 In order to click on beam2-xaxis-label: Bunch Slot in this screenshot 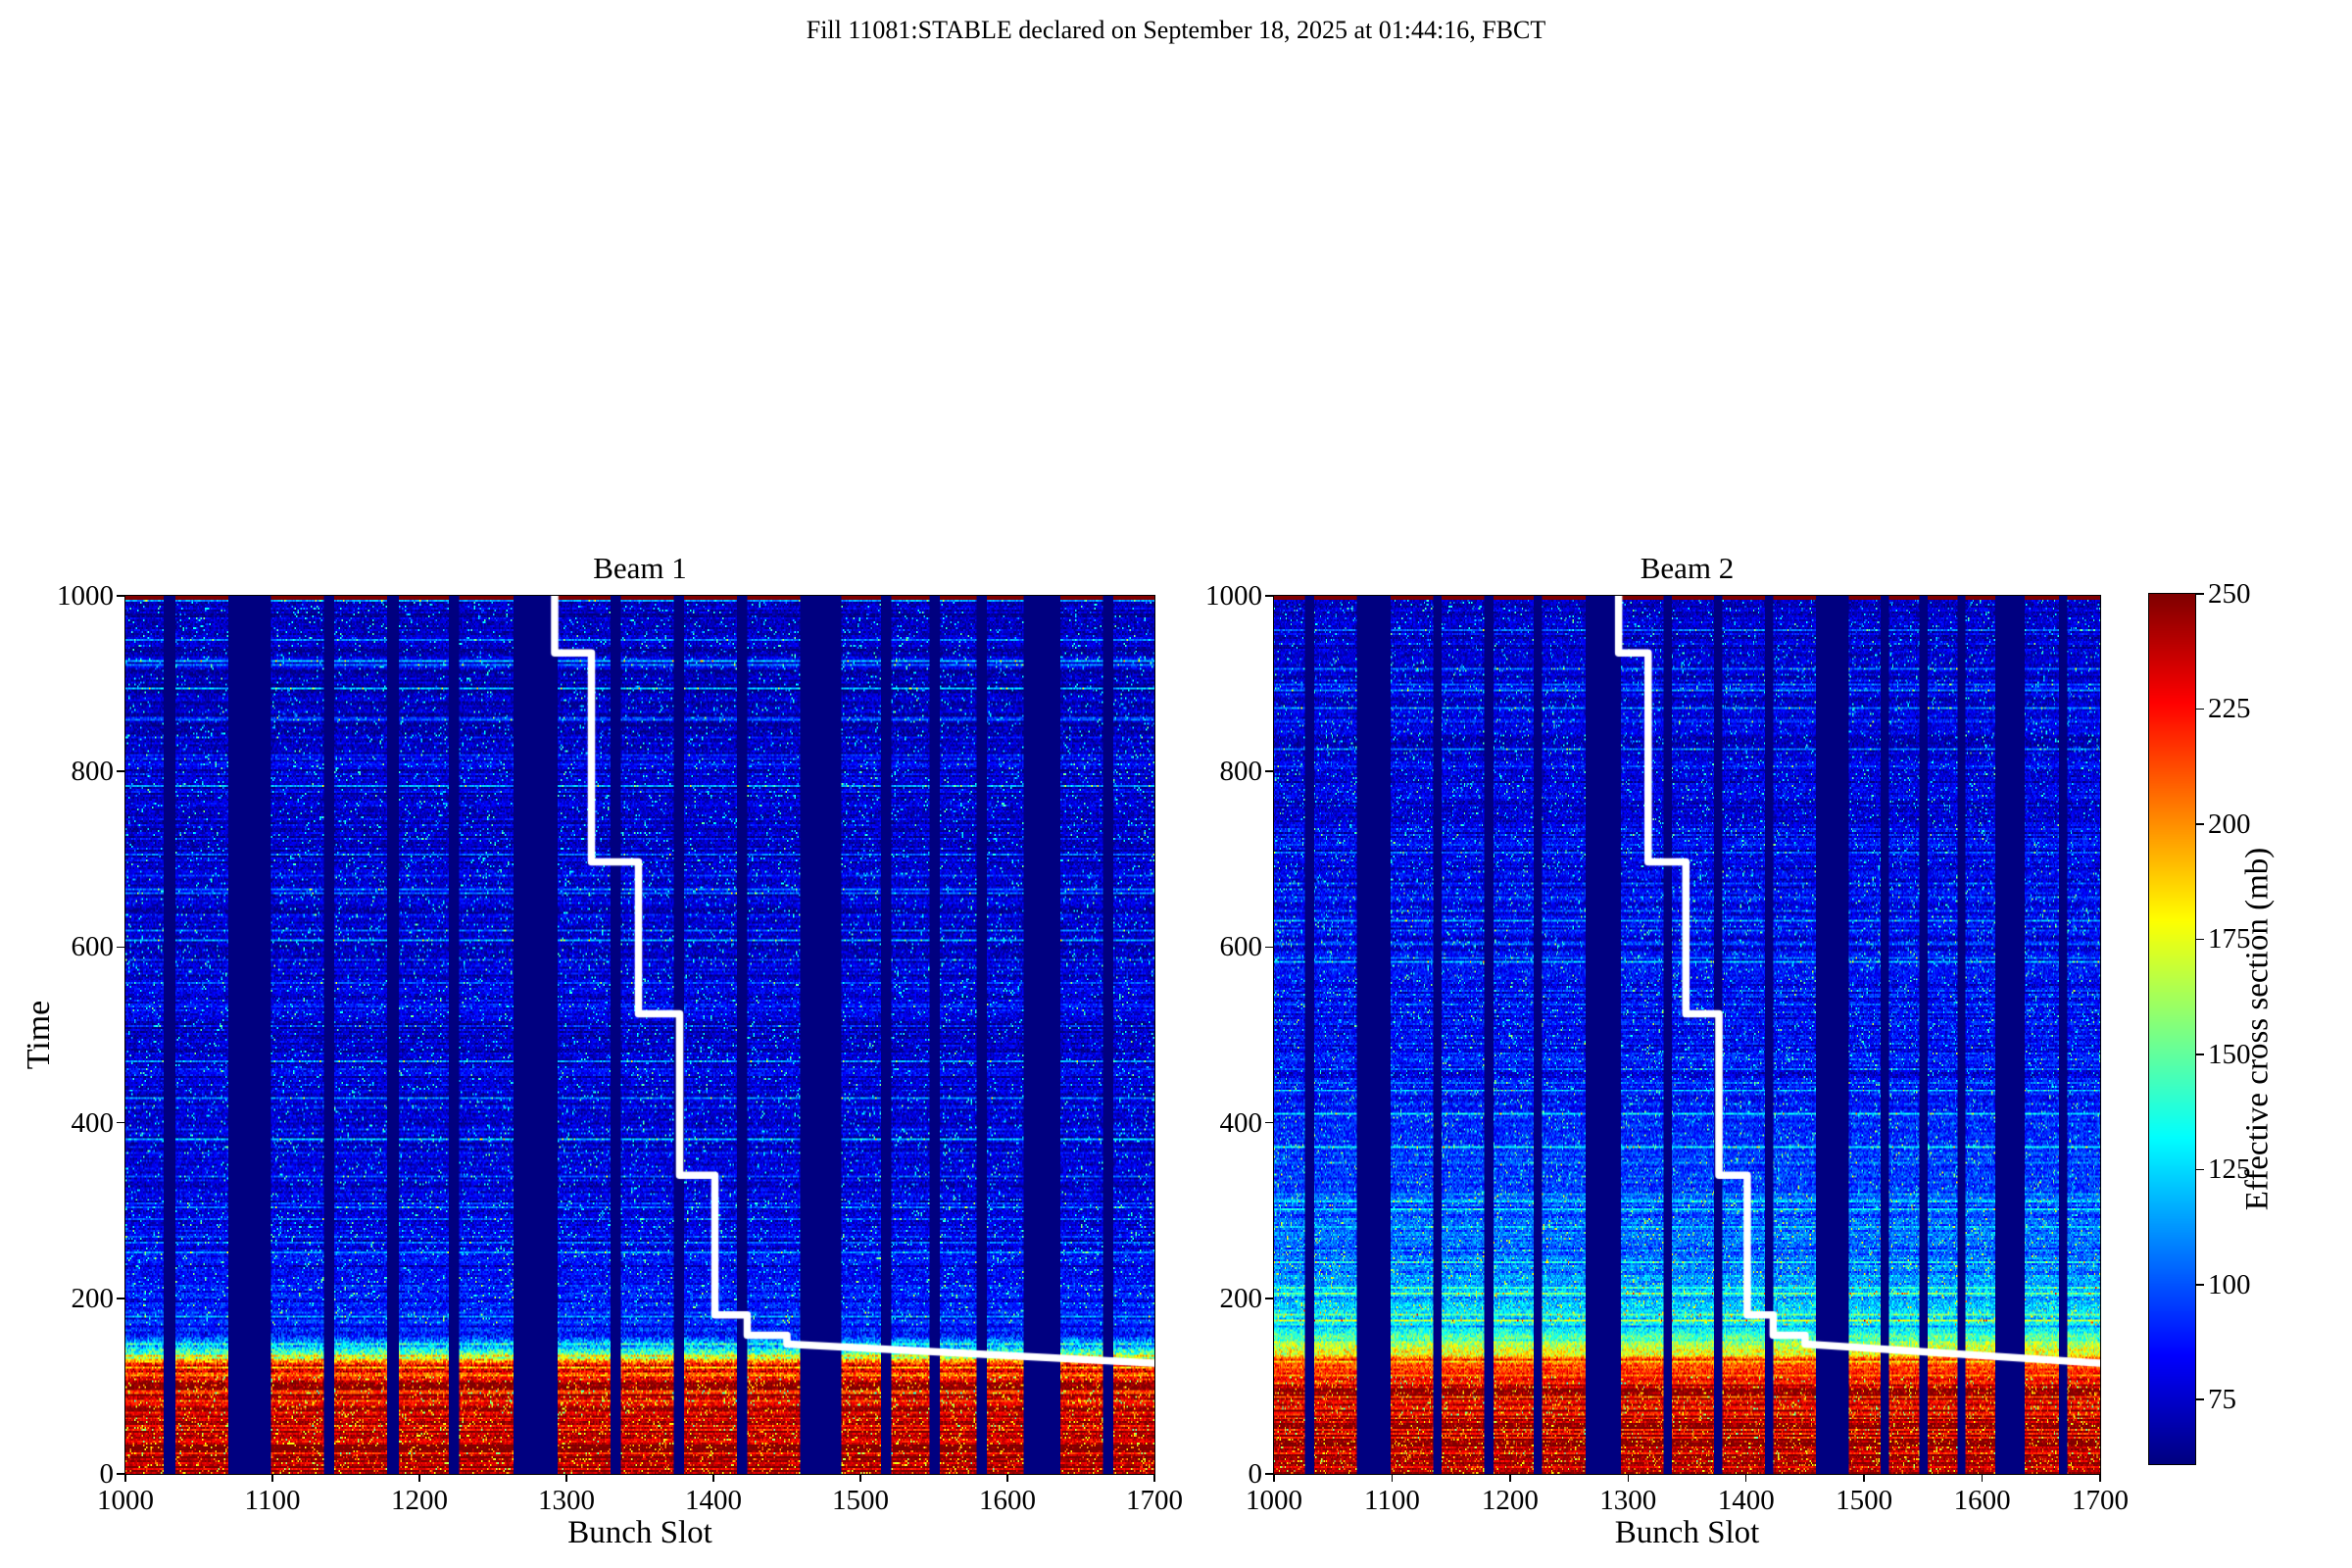, I will do `click(1687, 1532)`.